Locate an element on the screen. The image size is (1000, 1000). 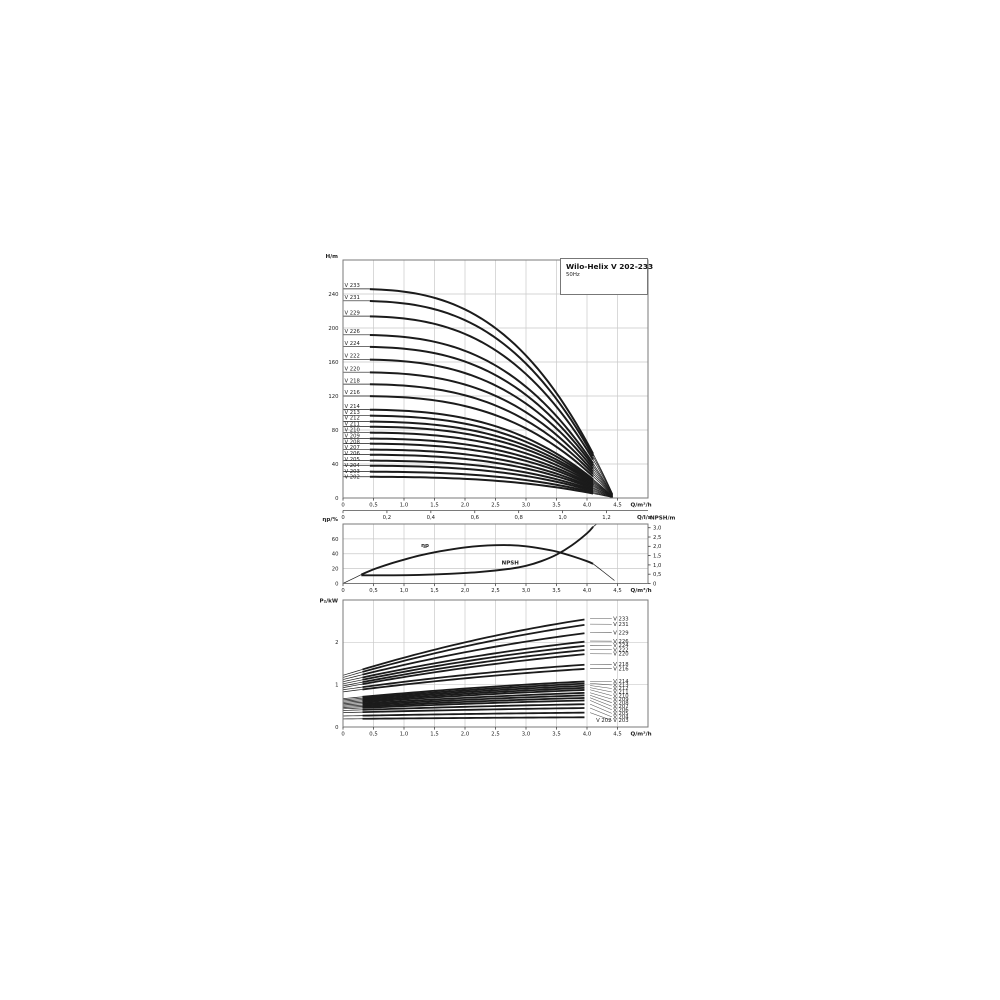
svg-text: 40 is located at coordinates (335, 465).